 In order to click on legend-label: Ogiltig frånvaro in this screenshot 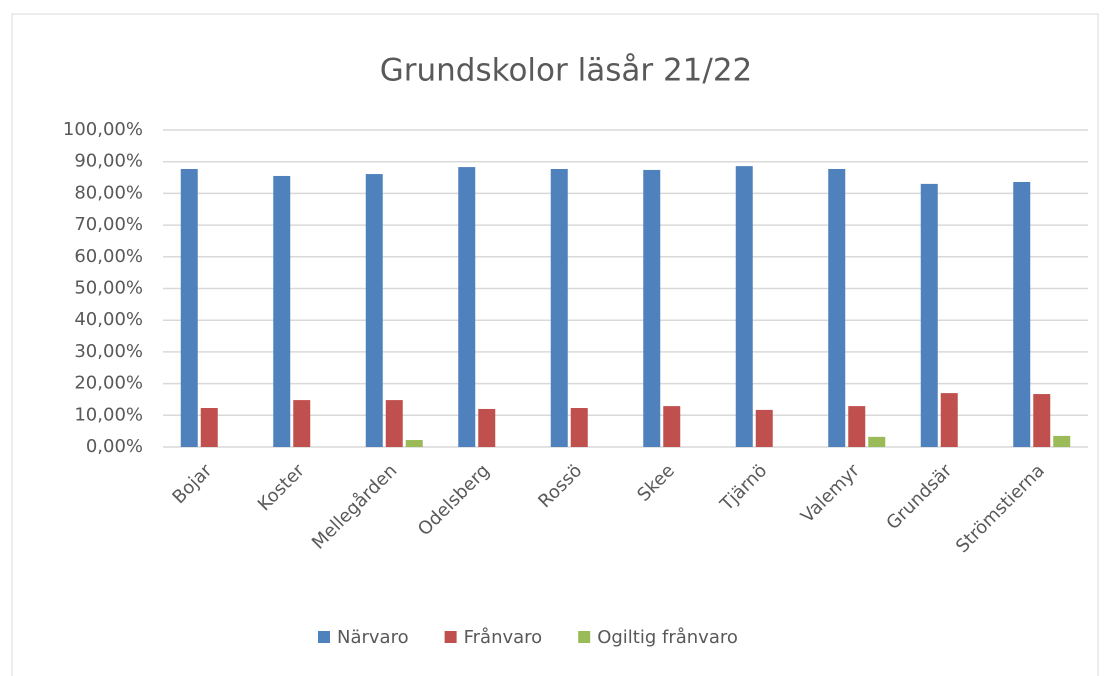, I will do `click(667, 637)`.